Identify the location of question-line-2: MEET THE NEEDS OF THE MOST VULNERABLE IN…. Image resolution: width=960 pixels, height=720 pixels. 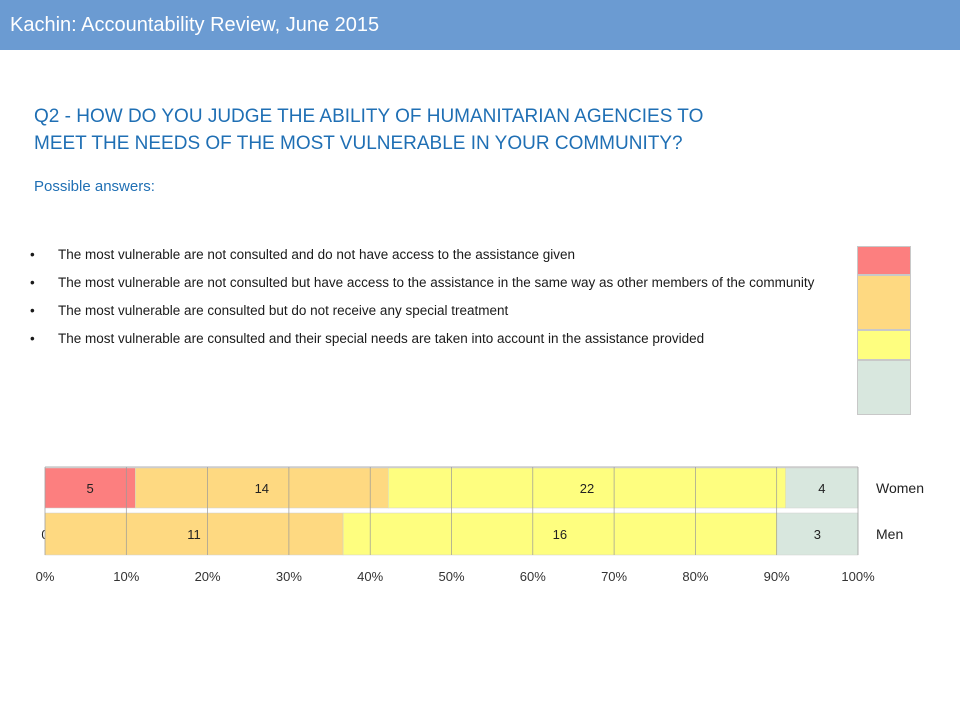
(358, 143).